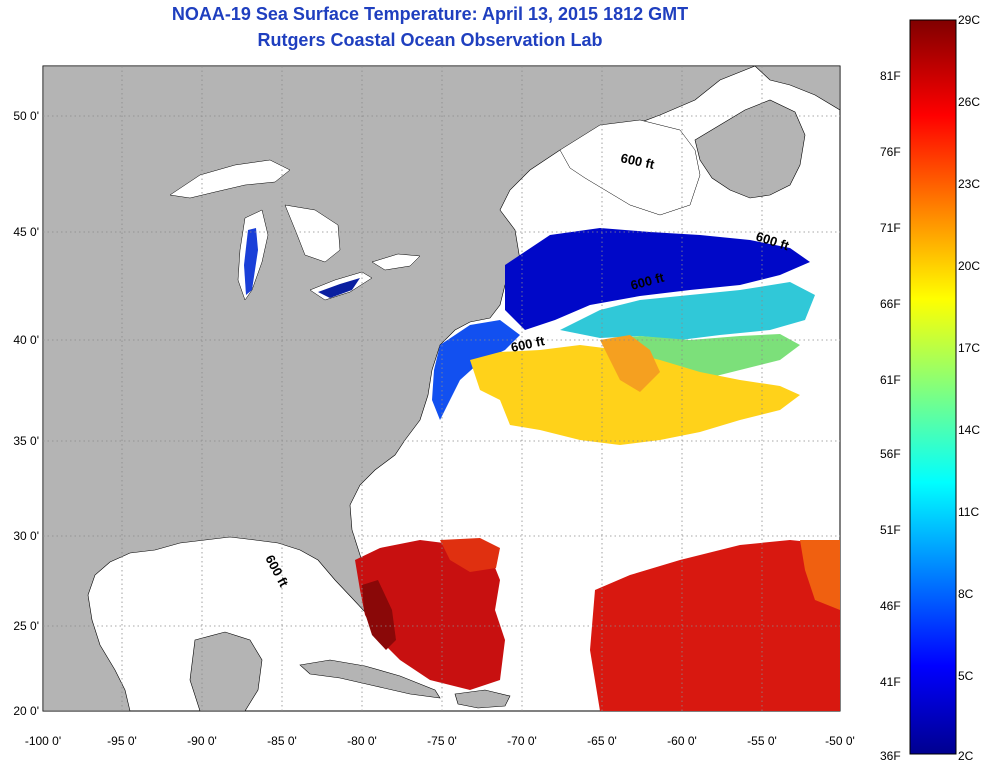 The image size is (984, 770). What do you see at coordinates (890, 756) in the screenshot?
I see `colorbar-fahrenheit-label: 36F` at bounding box center [890, 756].